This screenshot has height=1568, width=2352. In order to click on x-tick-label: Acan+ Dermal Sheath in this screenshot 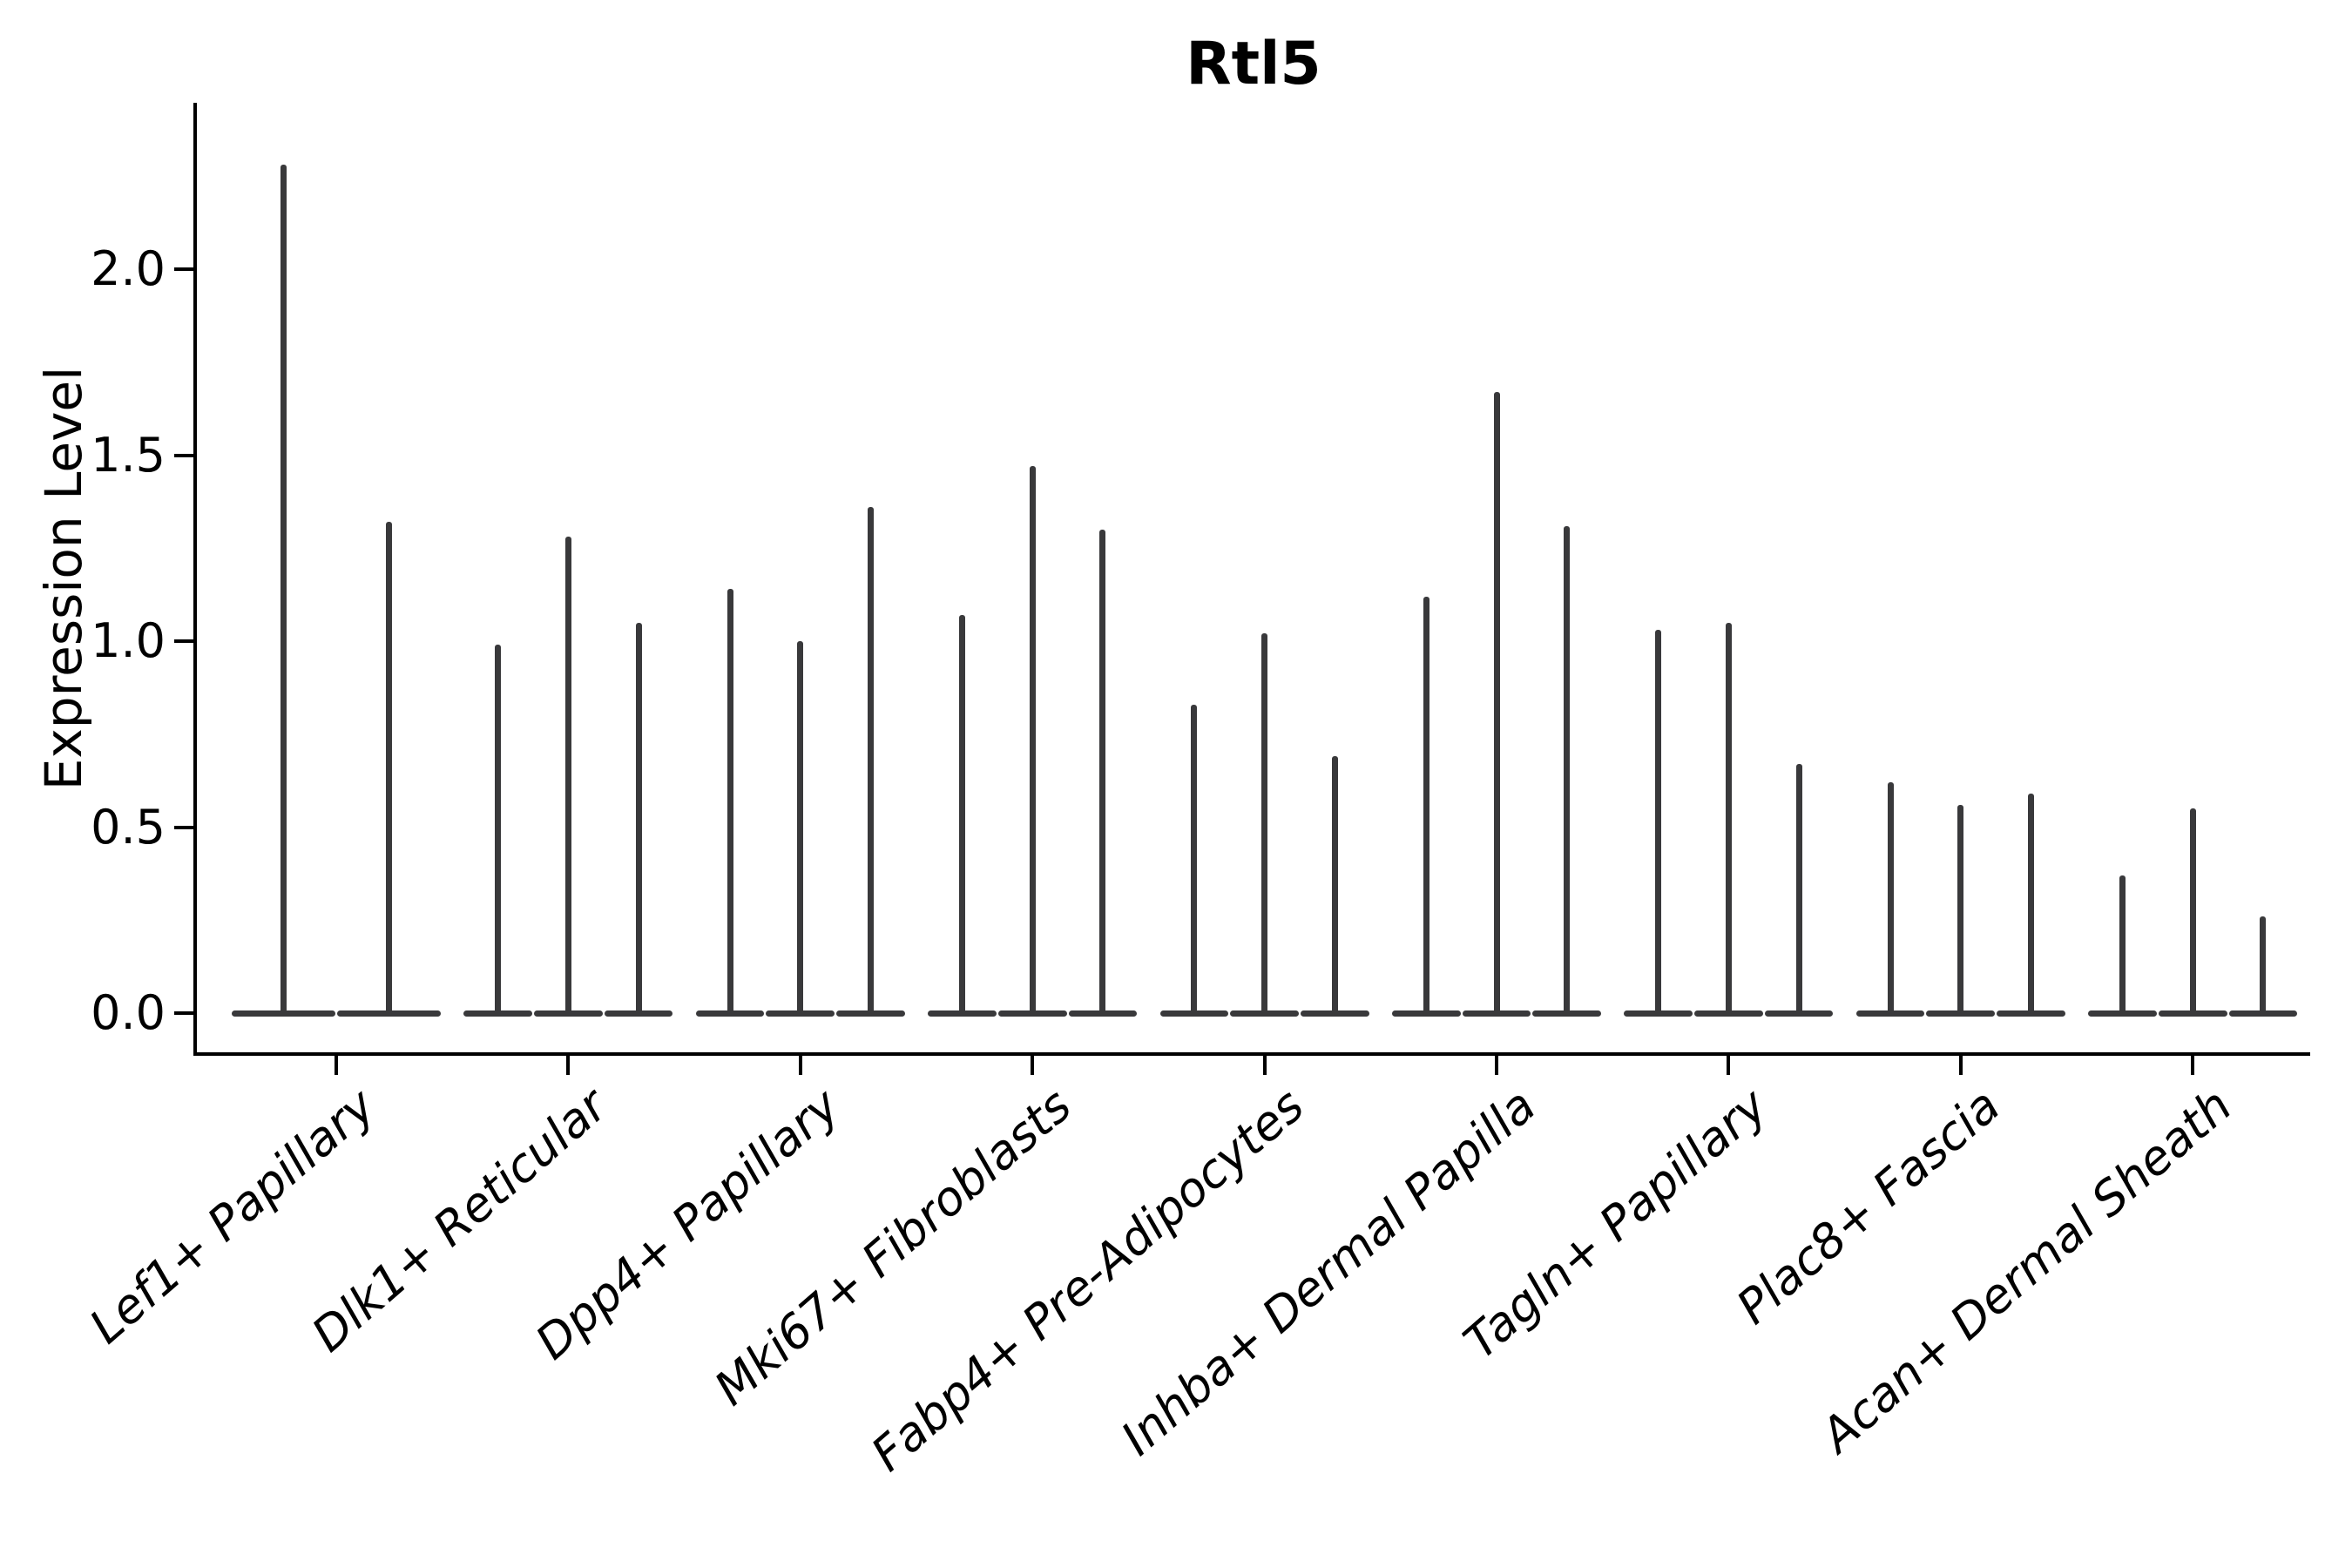, I will do `click(2026, 1270)`.